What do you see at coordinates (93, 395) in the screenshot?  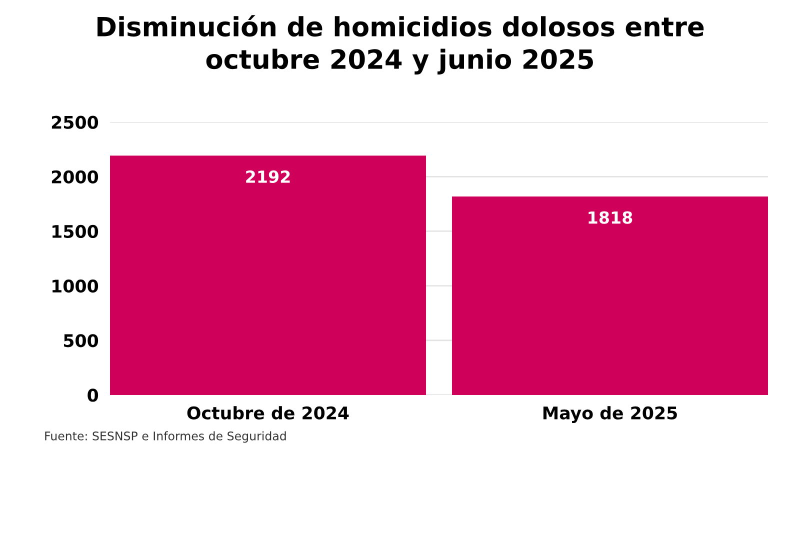 I see `y-tick-label: 0` at bounding box center [93, 395].